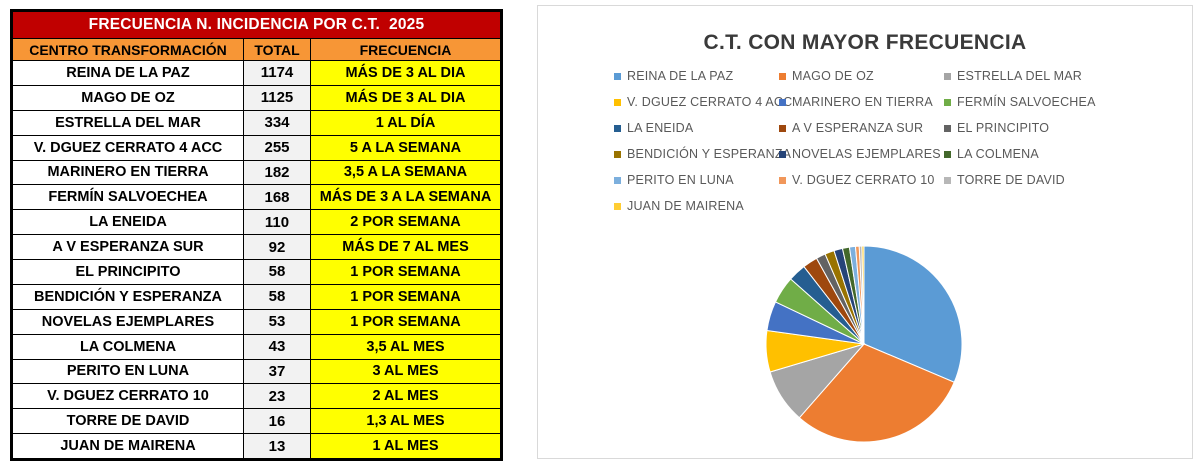 The height and width of the screenshot is (472, 1200). I want to click on legend-item: V. DGUEZ CERRATO 10, so click(861, 180).